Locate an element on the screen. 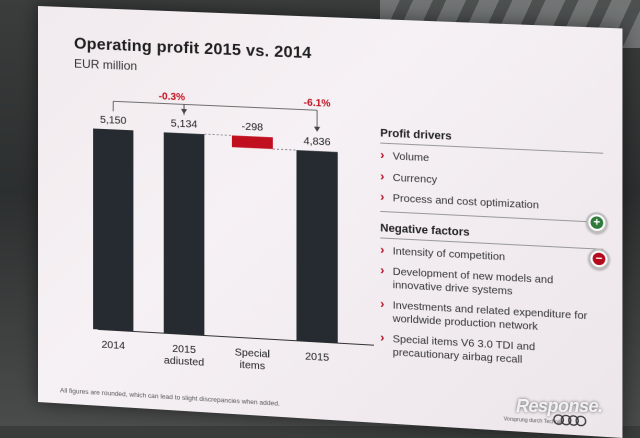  category-label: 2015 is located at coordinates (317, 357).